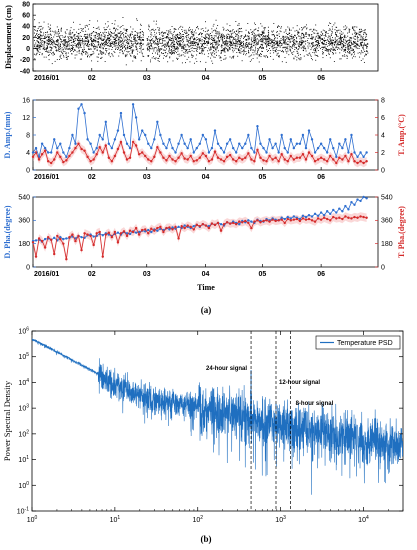  Describe the element at coordinates (24, 221) in the screenshot. I see `y-left-tick-label: 360` at that location.